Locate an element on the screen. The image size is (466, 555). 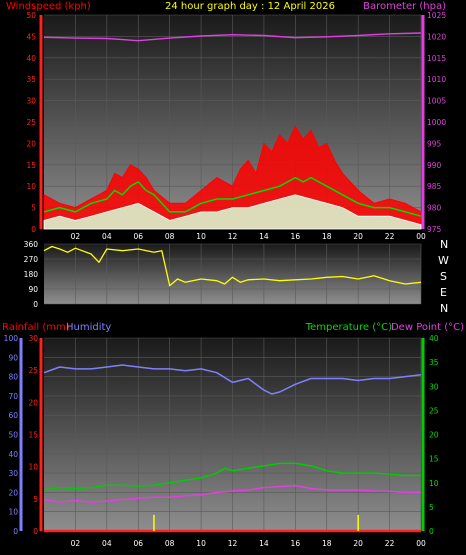
humidity-y-tick-label: 70 is located at coordinates (13, 396).